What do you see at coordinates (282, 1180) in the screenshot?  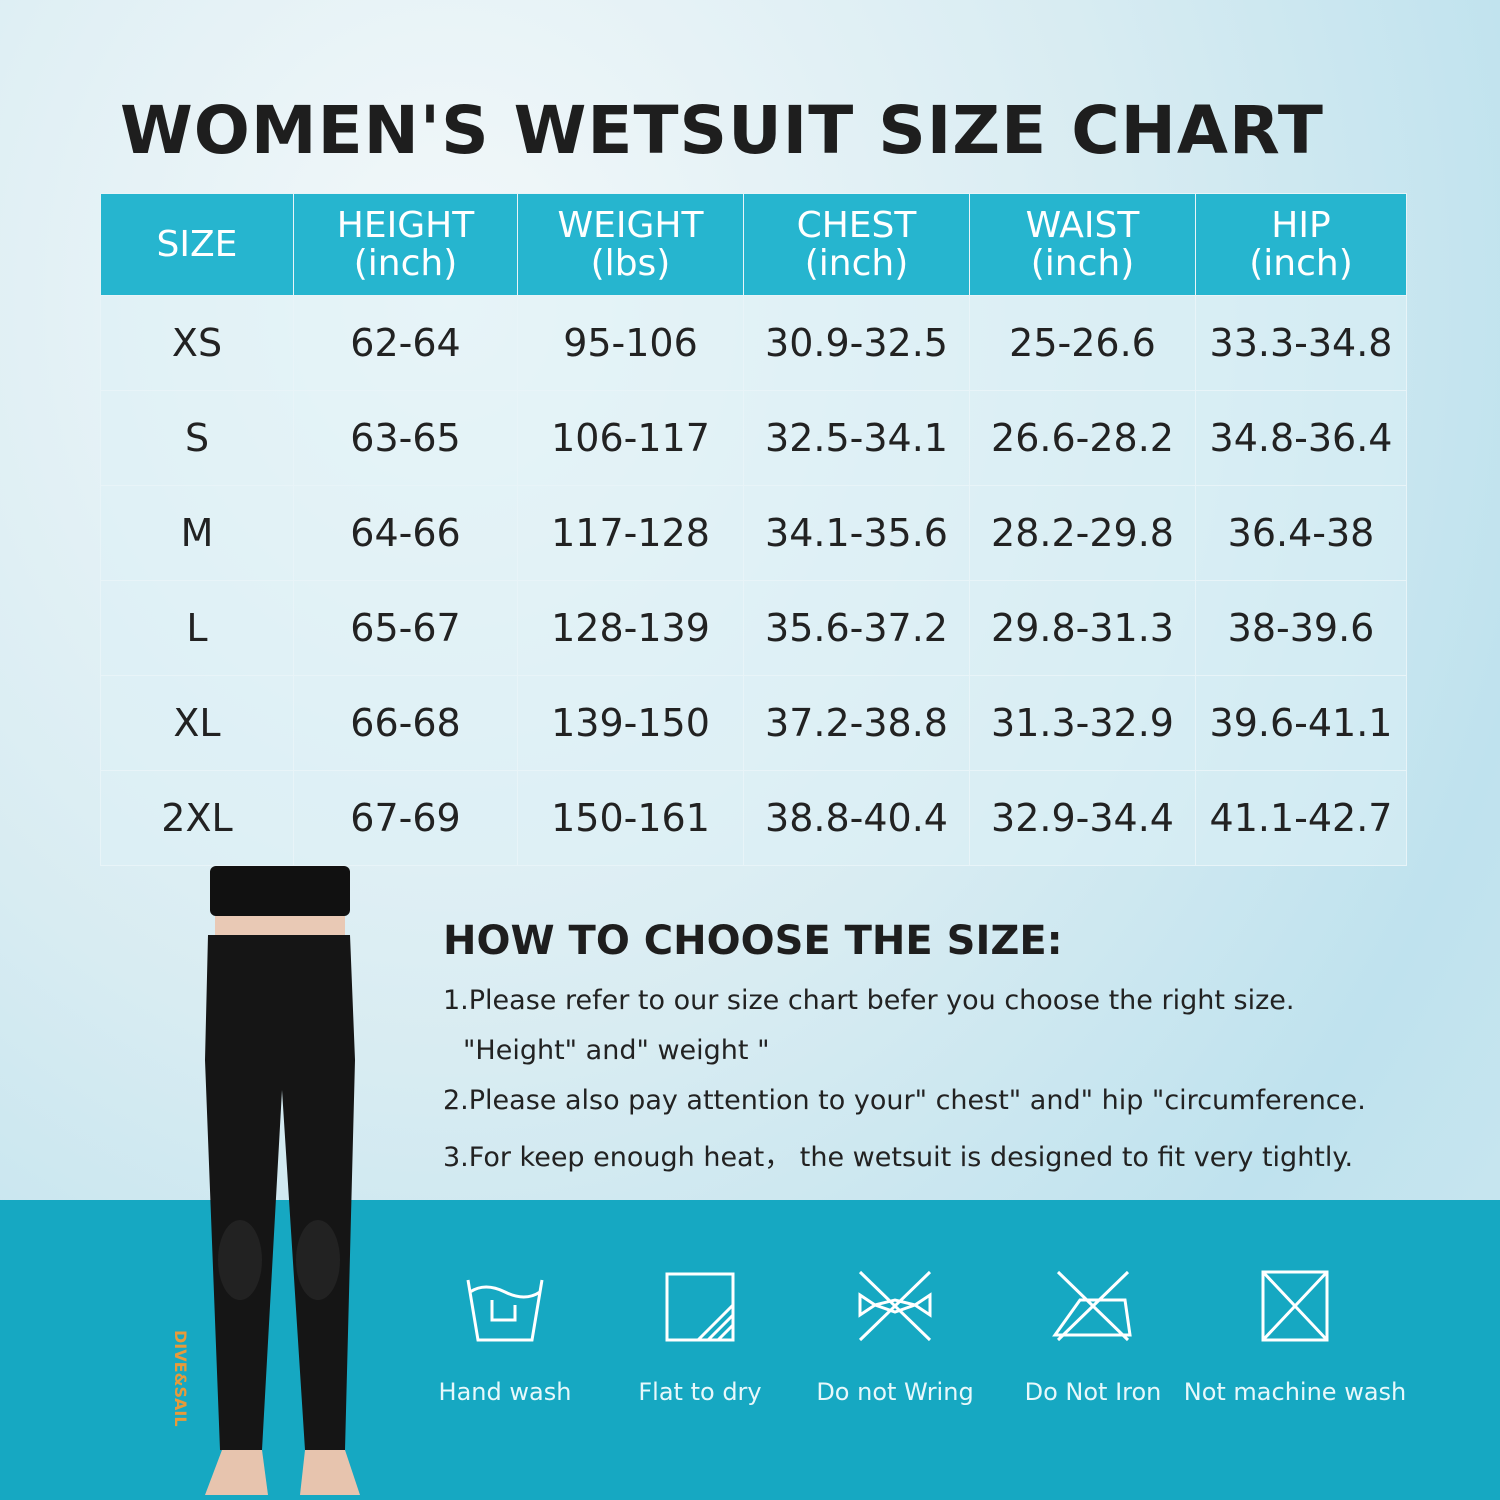 I see `model` at bounding box center [282, 1180].